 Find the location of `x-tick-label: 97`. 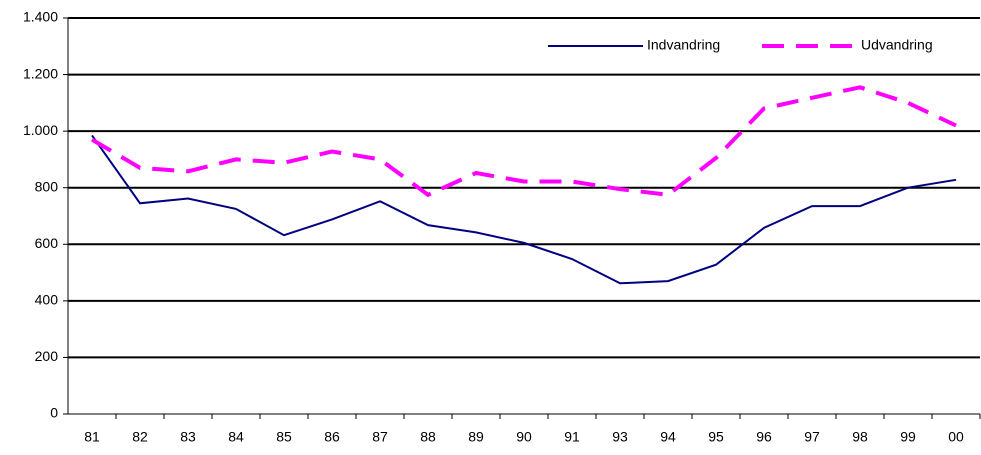

x-tick-label: 97 is located at coordinates (812, 437).